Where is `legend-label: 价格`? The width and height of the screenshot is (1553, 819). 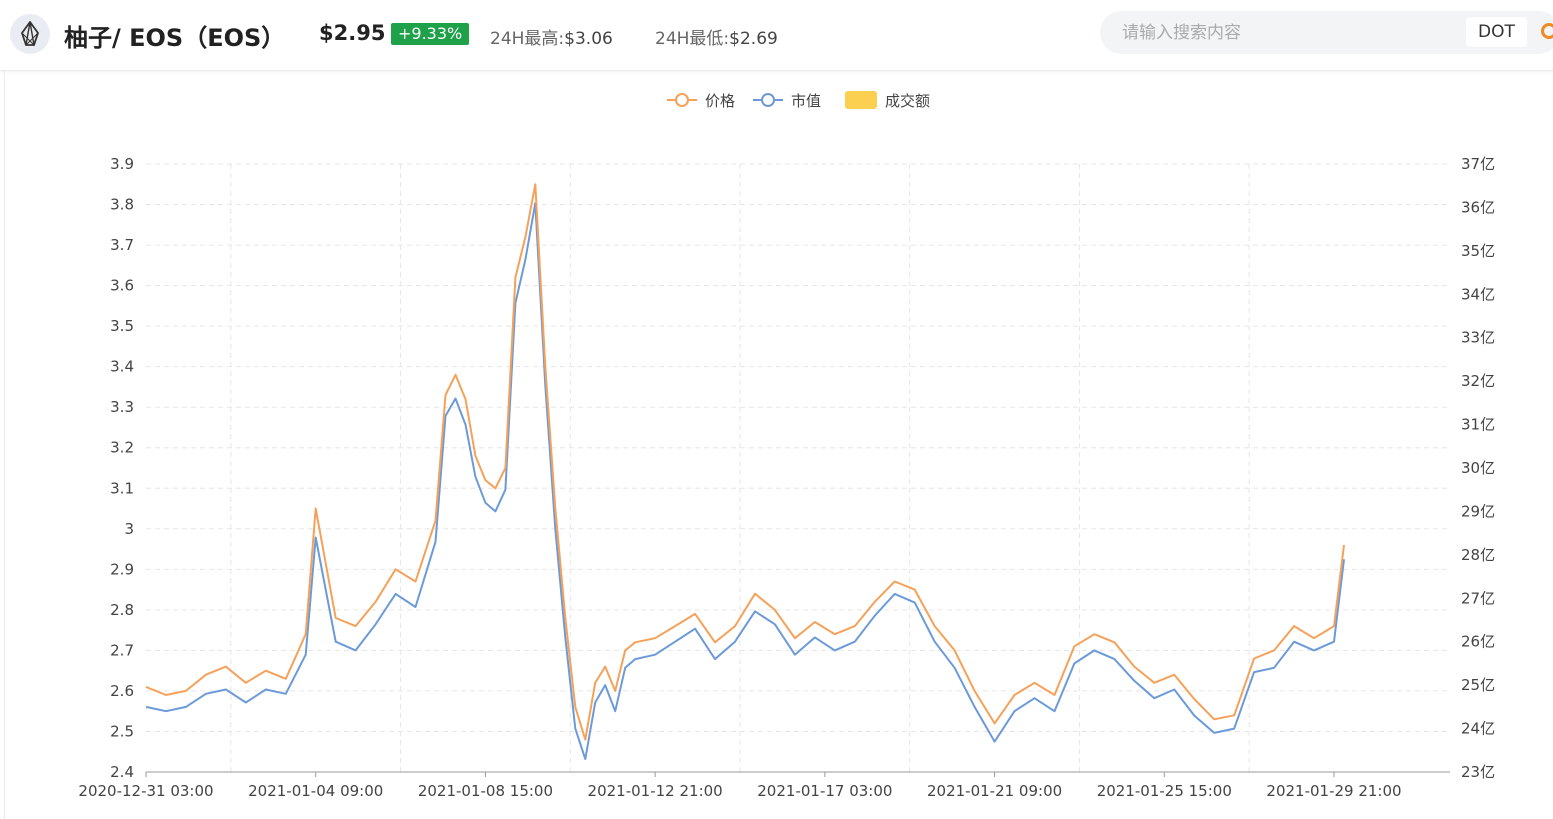
legend-label: 价格 is located at coordinates (720, 101).